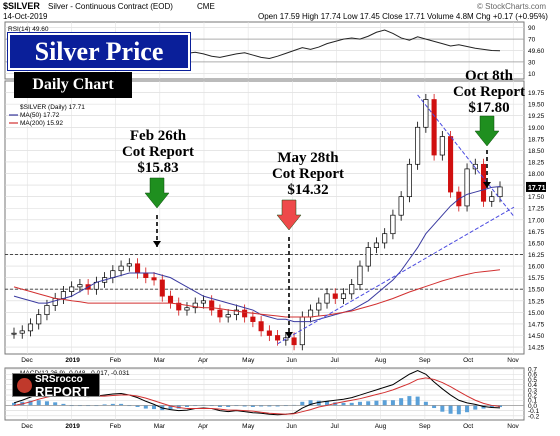 This screenshot has height=436, width=560. I want to click on x-tick-label: Feb, so click(116, 360).